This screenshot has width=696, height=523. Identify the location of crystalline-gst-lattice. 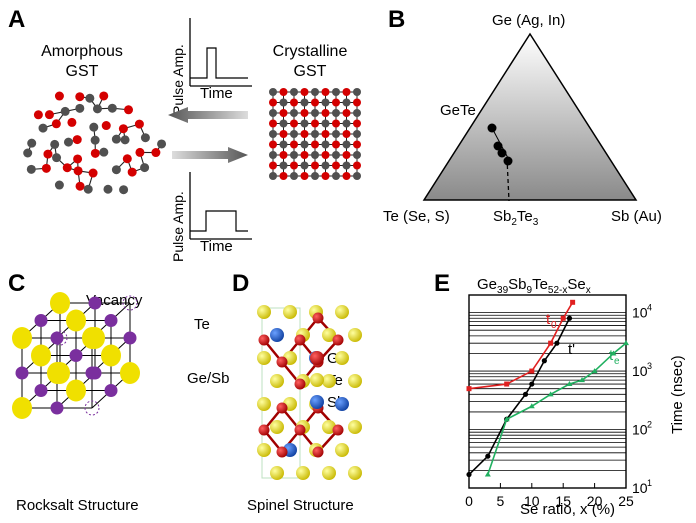
(315, 134).